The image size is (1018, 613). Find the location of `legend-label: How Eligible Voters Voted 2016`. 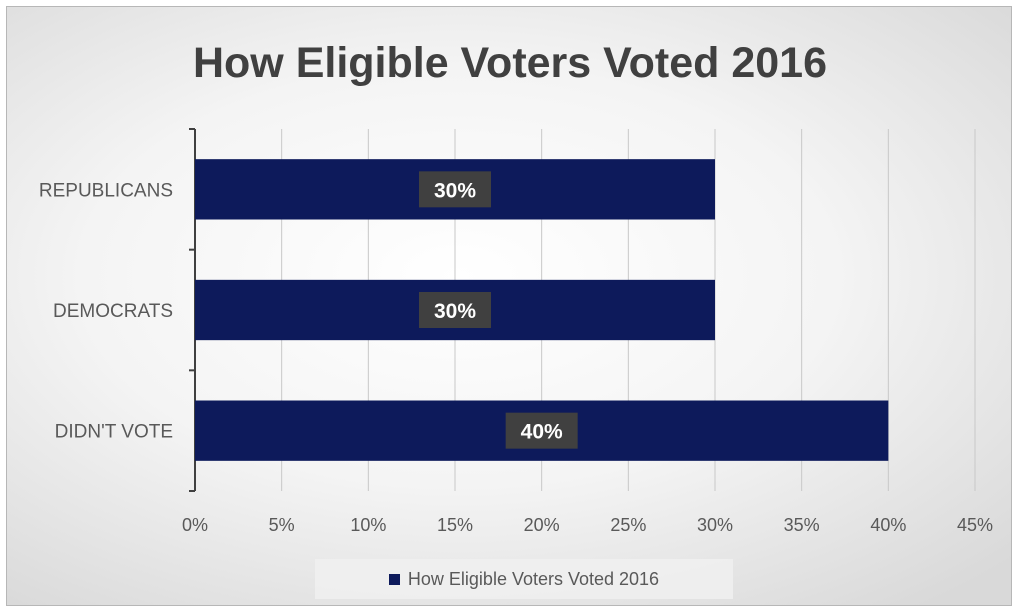

legend-label: How Eligible Voters Voted 2016 is located at coordinates (533, 578).